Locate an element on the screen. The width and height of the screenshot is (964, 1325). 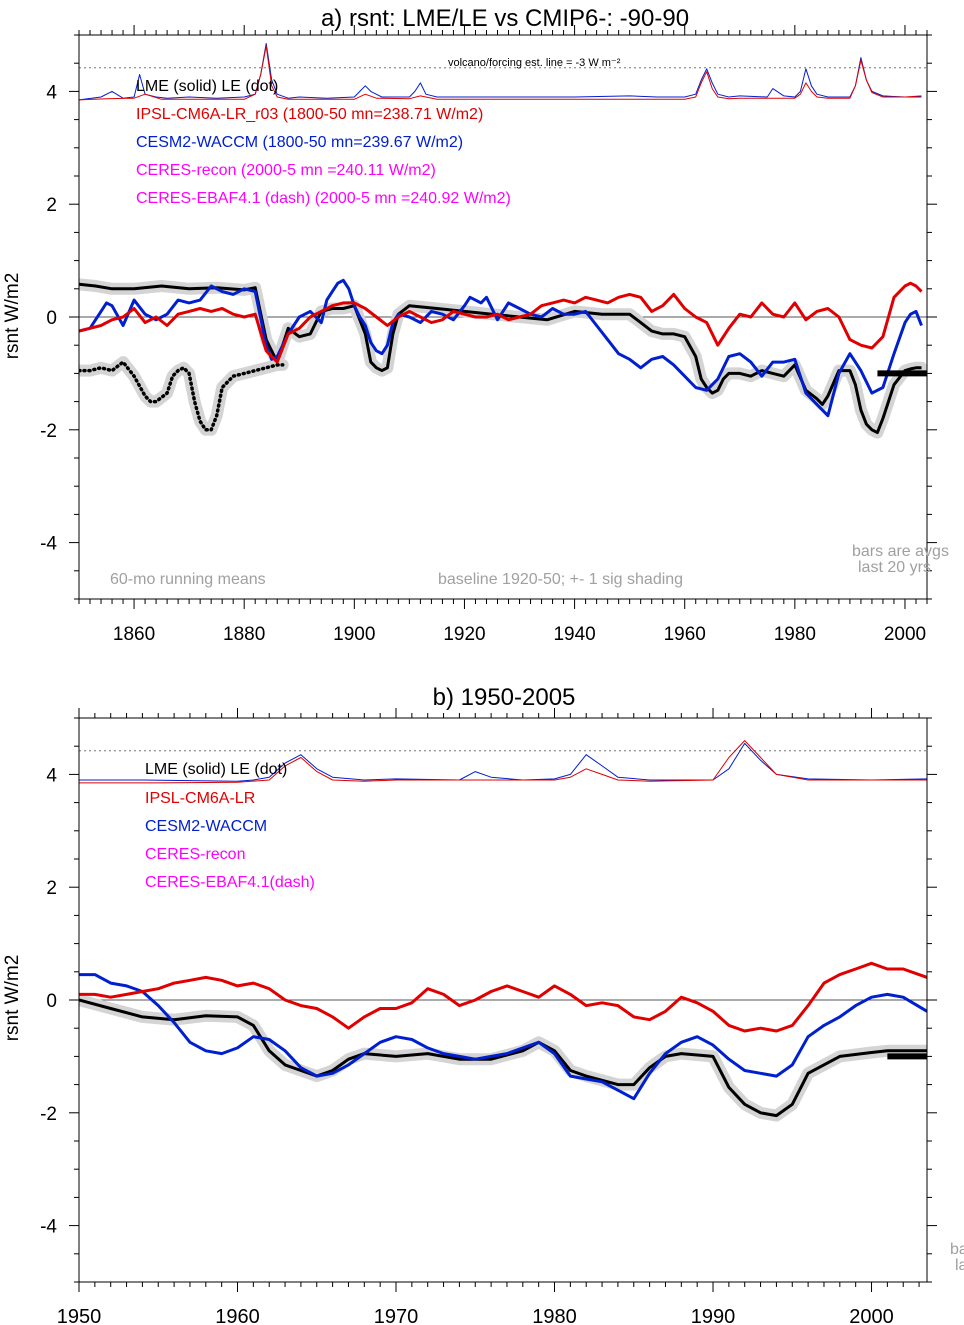
x-tick-label: 1990 is located at coordinates (713, 1315).